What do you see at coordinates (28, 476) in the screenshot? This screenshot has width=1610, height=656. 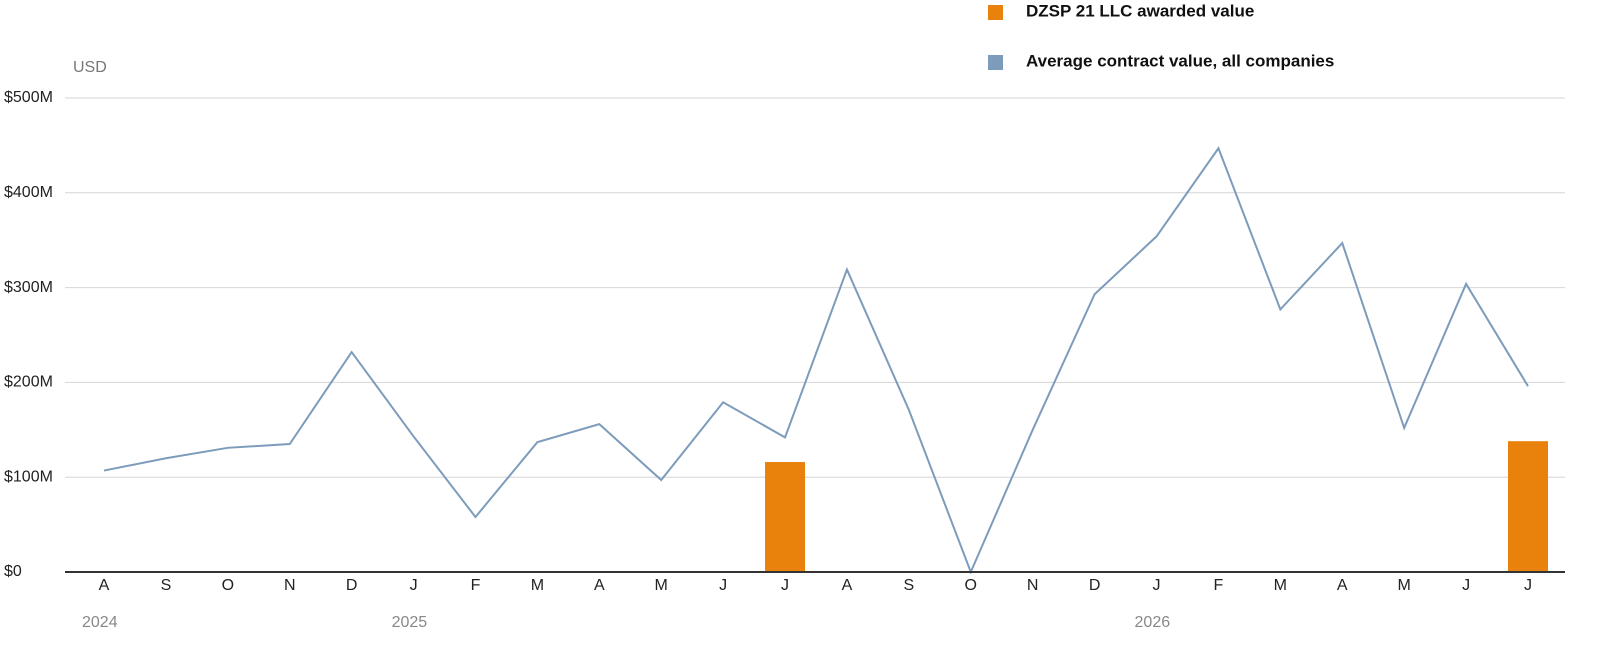 I see `y-tick-label: $100M` at bounding box center [28, 476].